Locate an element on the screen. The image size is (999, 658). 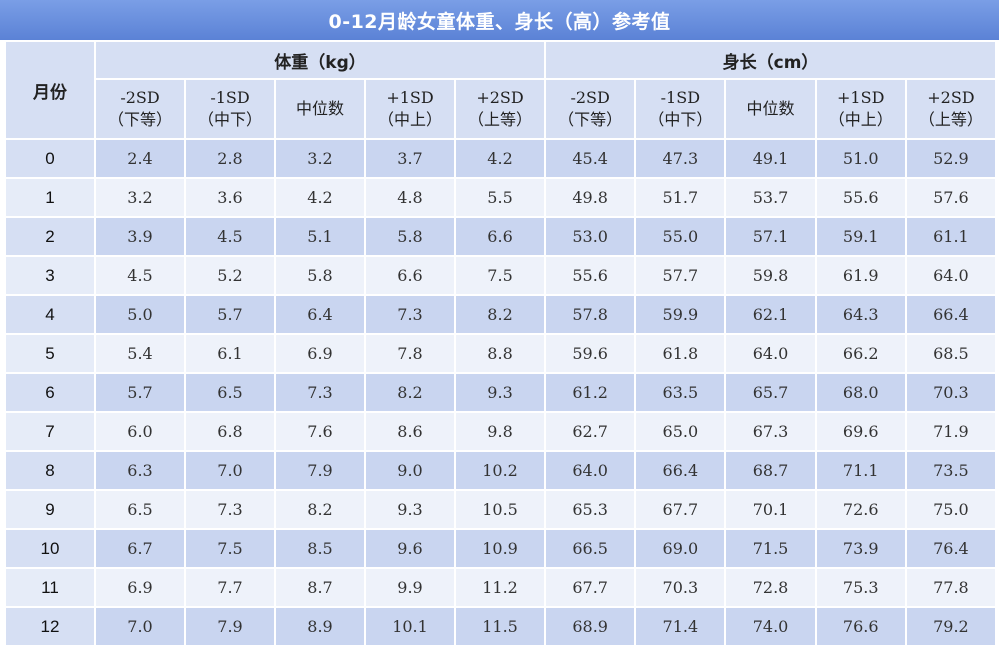
length-value-cell: 61.2 is located at coordinates (590, 392).